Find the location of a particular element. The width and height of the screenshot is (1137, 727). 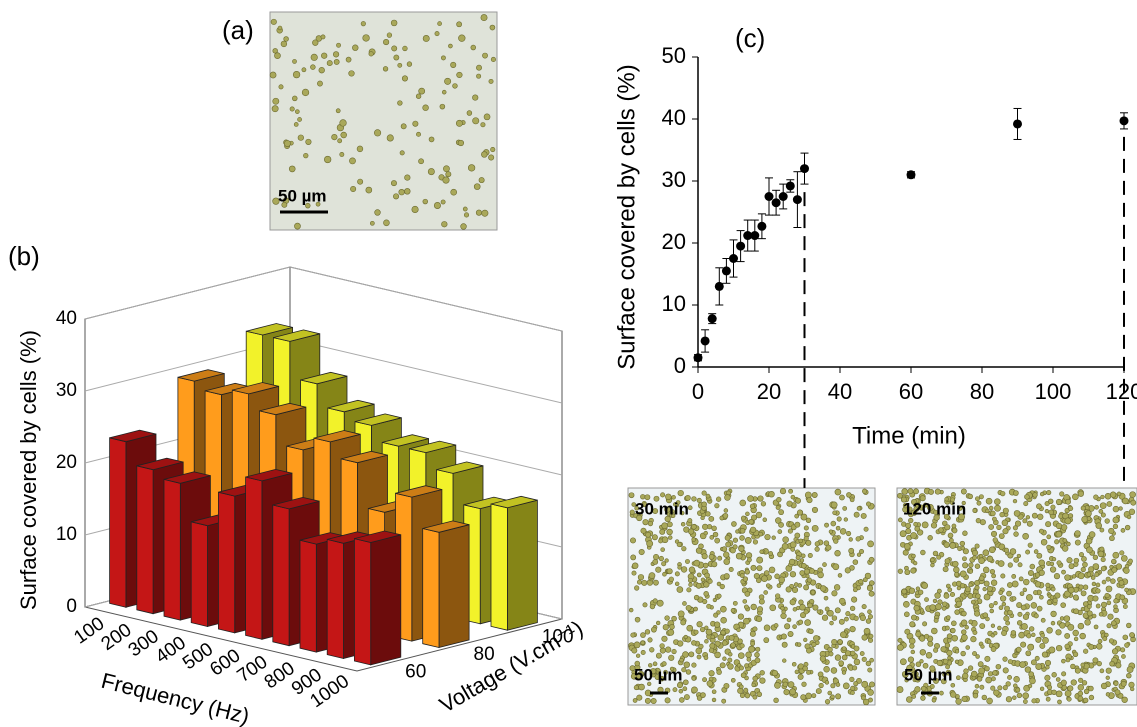

bar-top is located at coordinates (201, 375).